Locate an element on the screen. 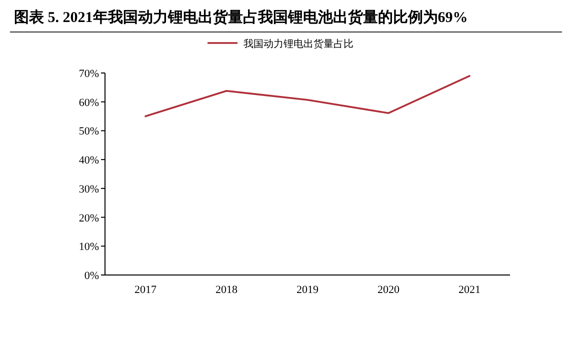  x-tick-label: 2019 is located at coordinates (307, 290).